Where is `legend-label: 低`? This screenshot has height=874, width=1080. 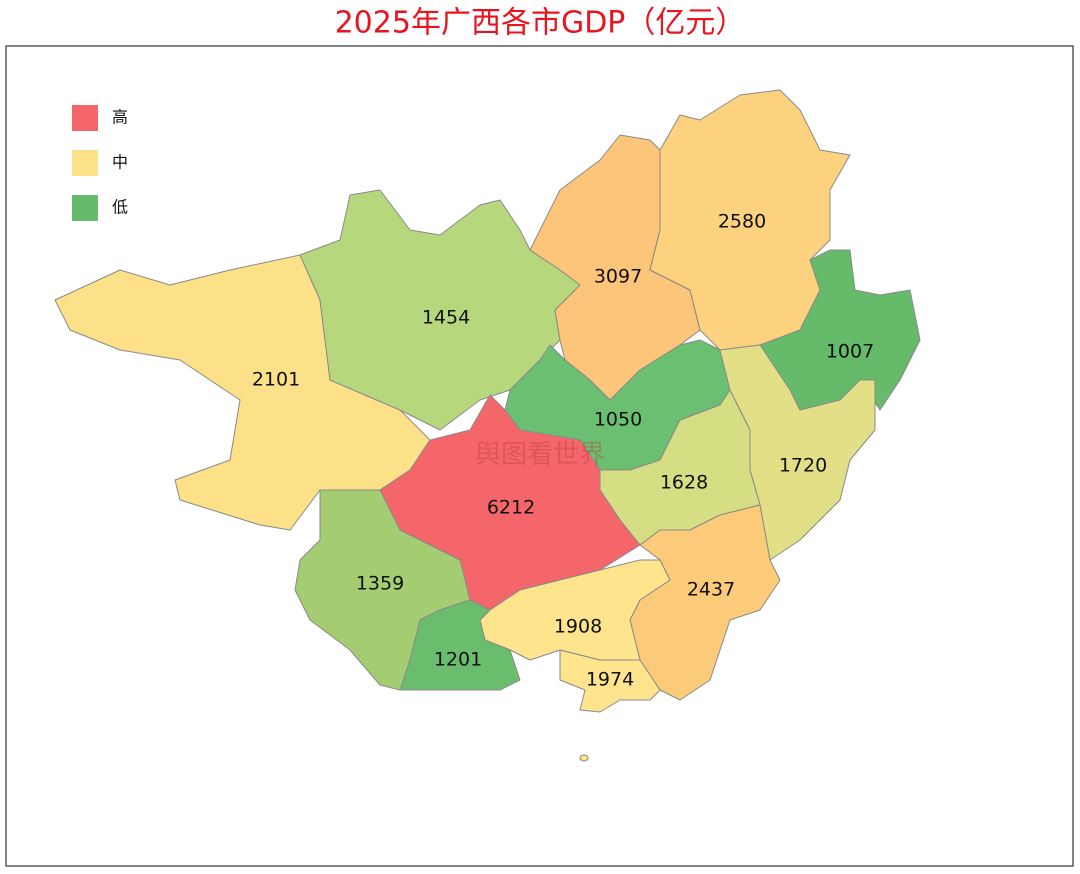 legend-label: 低 is located at coordinates (120, 207).